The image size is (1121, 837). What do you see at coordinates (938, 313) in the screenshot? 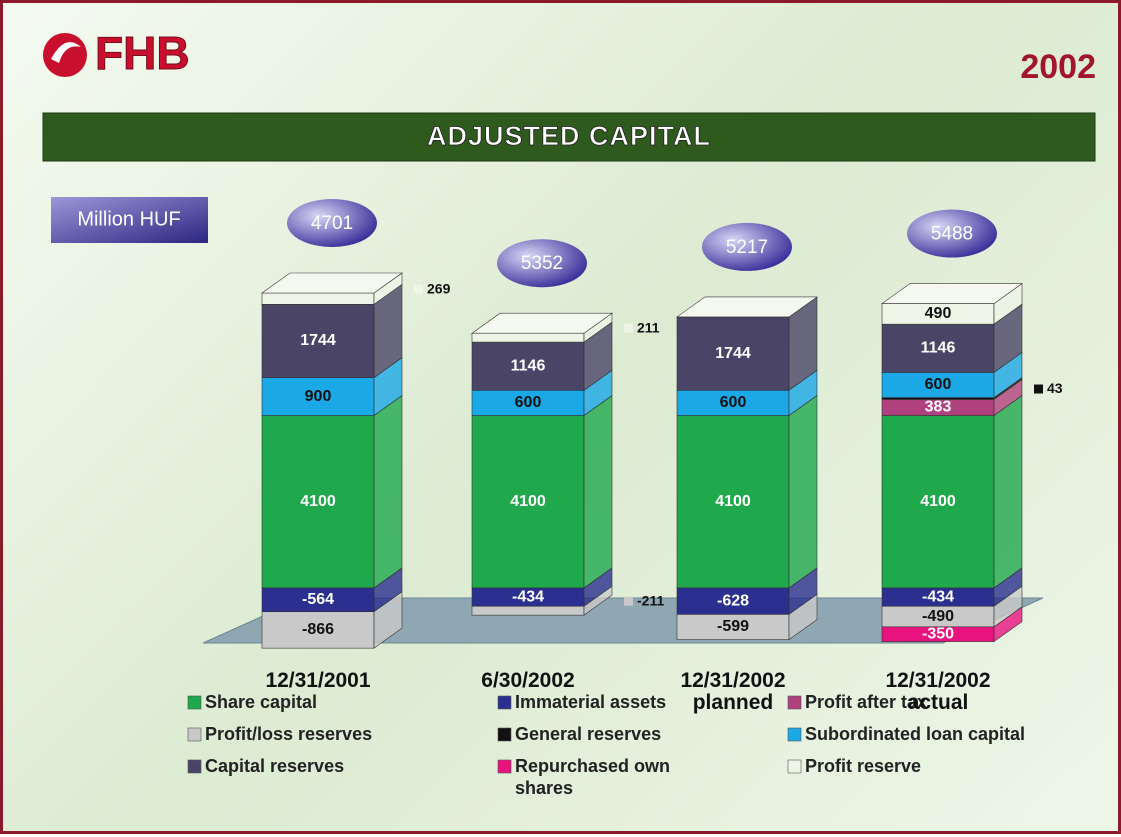
I see `value-label: 490` at bounding box center [938, 313].